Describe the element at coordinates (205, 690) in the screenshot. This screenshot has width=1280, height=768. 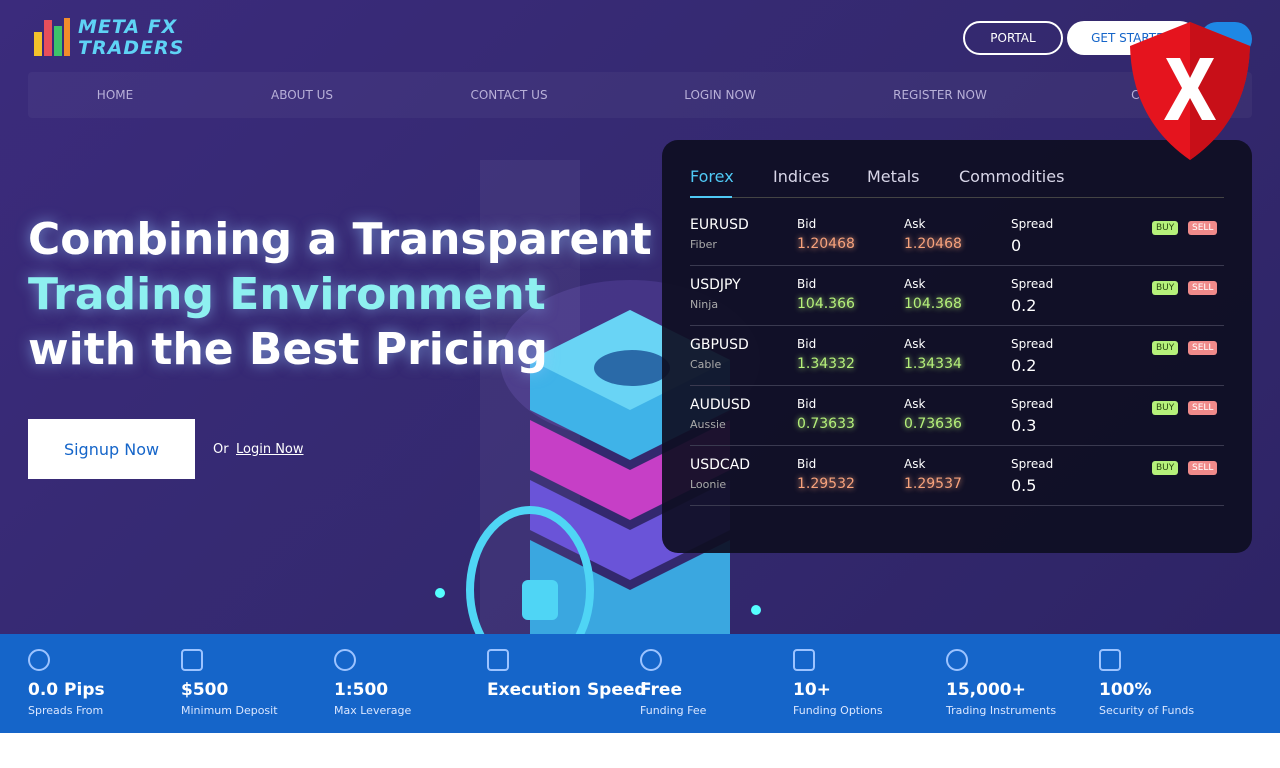
I see `feature-value: $500` at that location.